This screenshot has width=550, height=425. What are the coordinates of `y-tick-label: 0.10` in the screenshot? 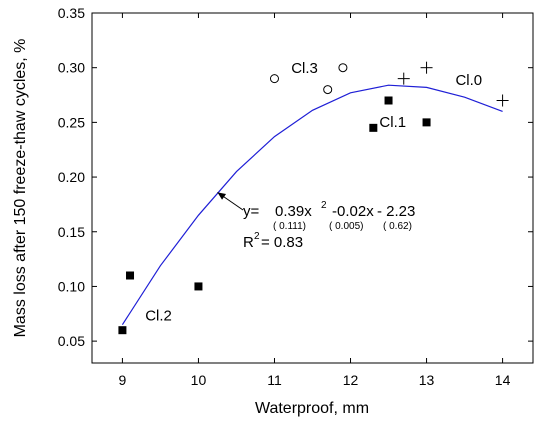 It's located at (71, 286).